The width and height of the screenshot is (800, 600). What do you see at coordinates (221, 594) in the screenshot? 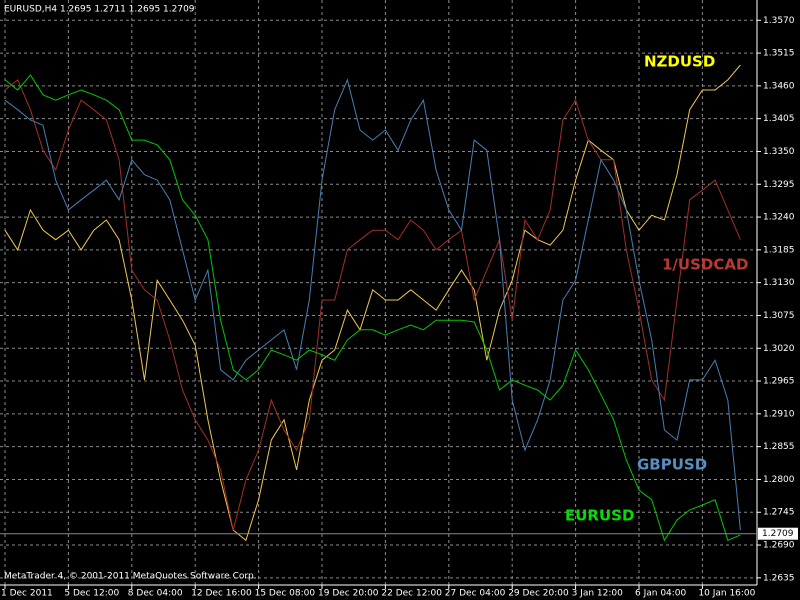
I see `x-tick-label: 12 Dec 16:00` at bounding box center [221, 594].